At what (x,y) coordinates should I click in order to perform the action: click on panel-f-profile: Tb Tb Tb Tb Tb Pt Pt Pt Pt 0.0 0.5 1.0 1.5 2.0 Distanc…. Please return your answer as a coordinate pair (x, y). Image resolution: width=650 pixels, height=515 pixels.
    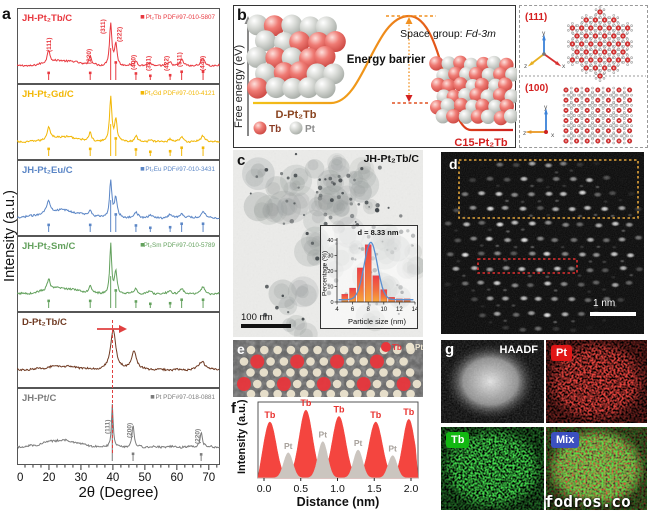
    Looking at the image, I should click on (327, 456).